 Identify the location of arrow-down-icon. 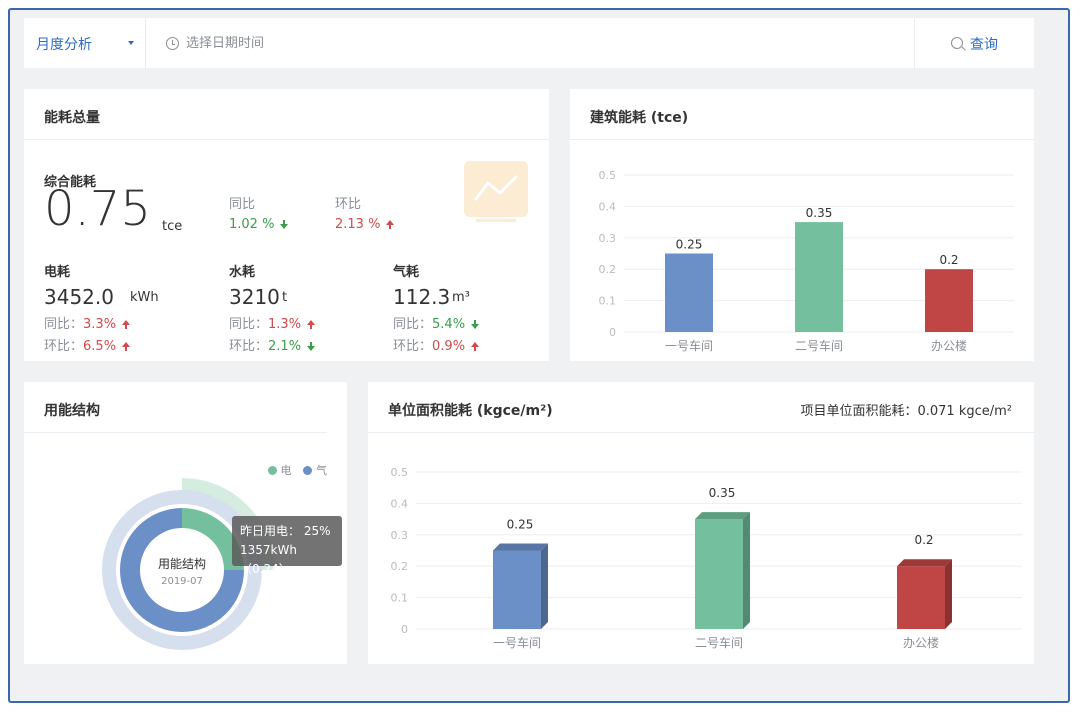
(475, 324).